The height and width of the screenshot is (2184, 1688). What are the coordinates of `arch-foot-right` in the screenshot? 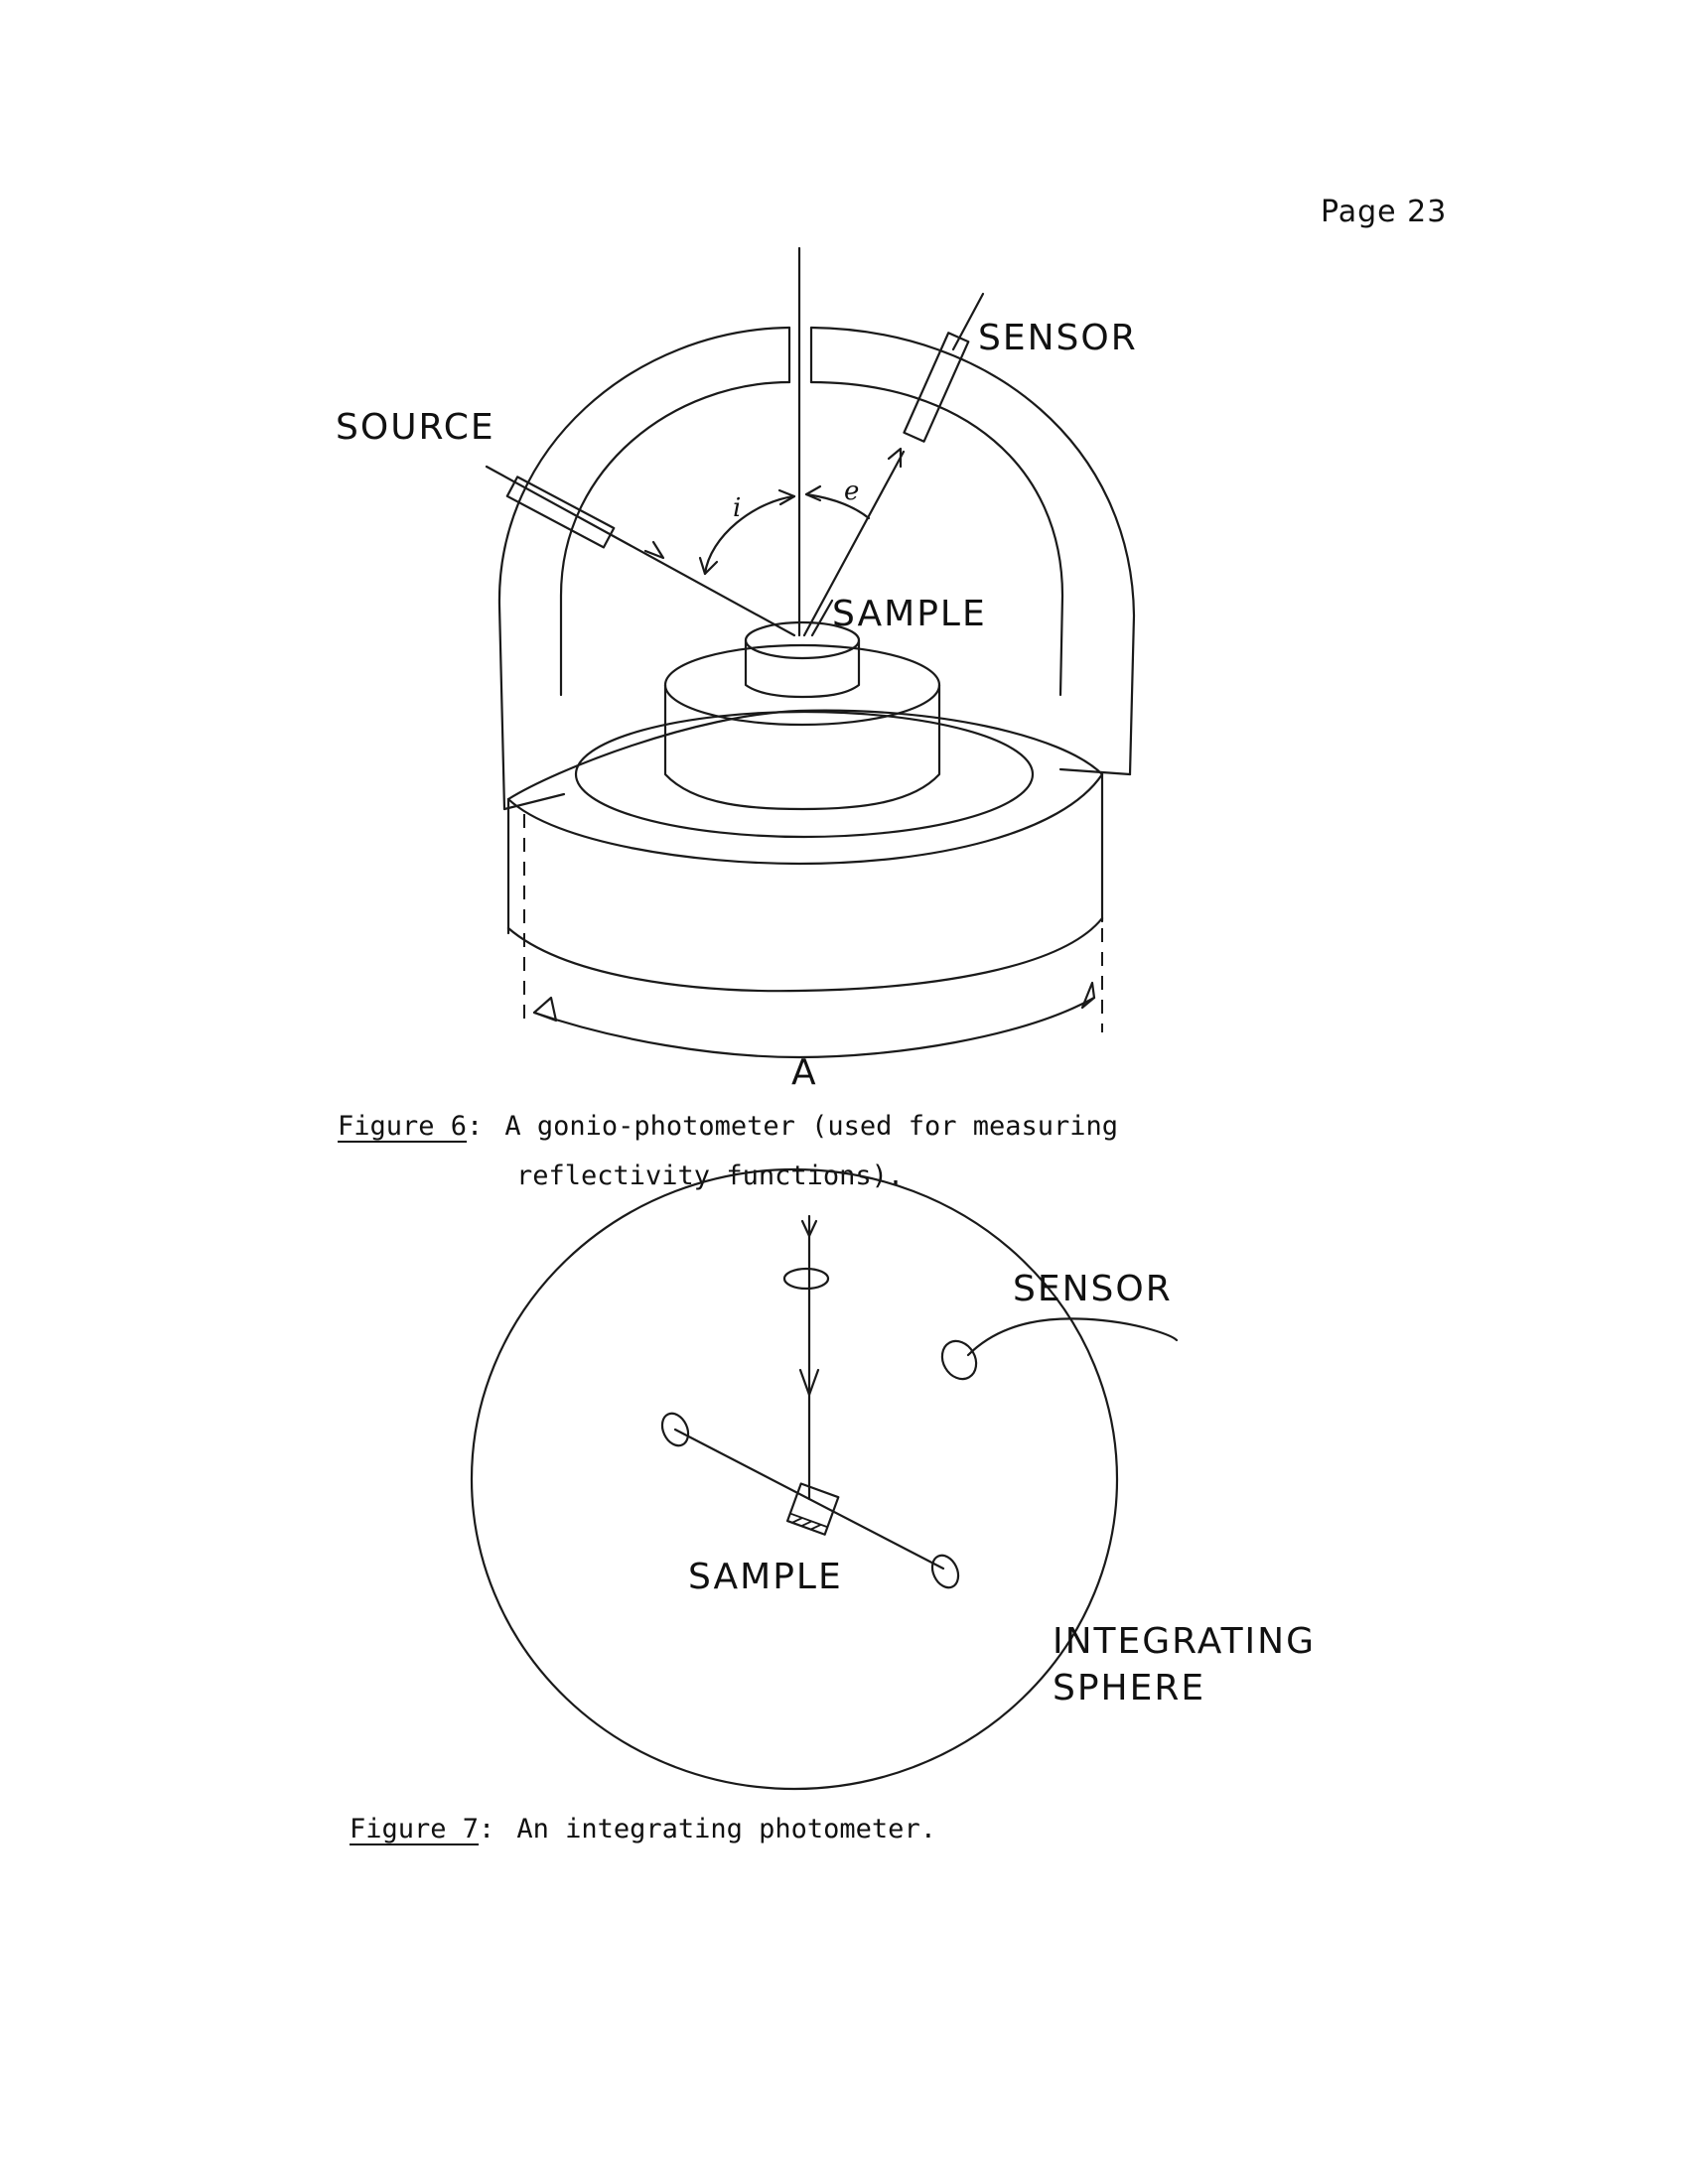 It's located at (1095, 771).